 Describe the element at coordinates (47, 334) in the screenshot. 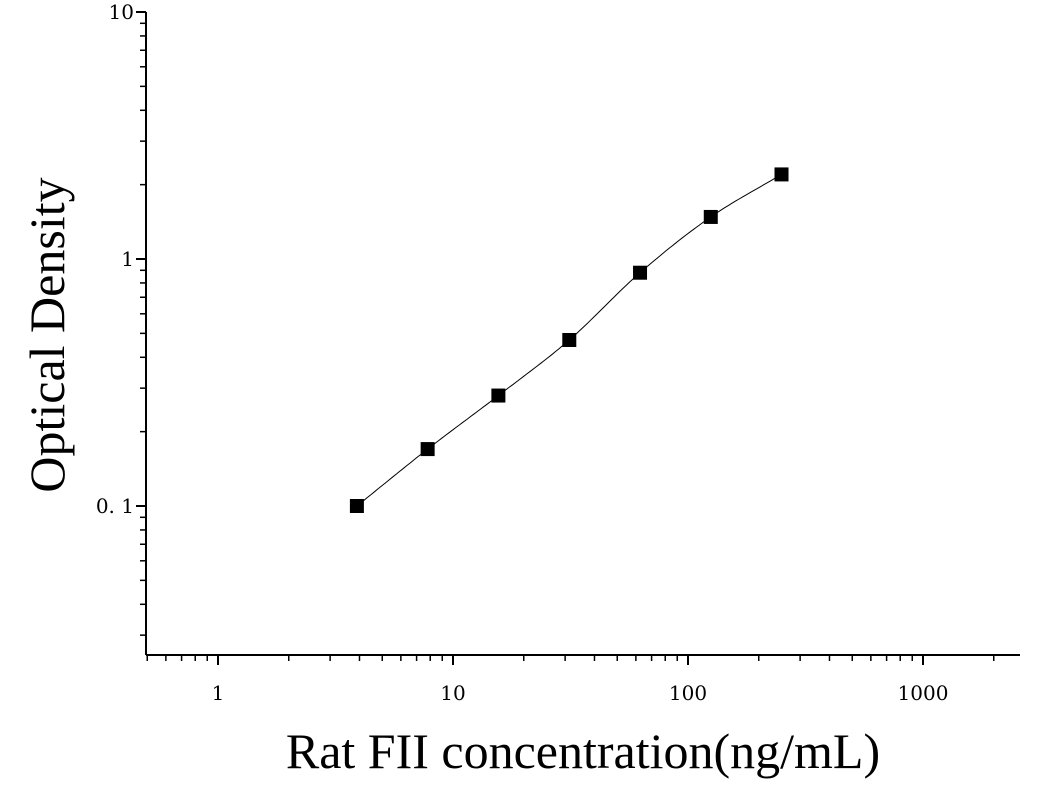

I see `y-axis-title: Optical Density` at that location.